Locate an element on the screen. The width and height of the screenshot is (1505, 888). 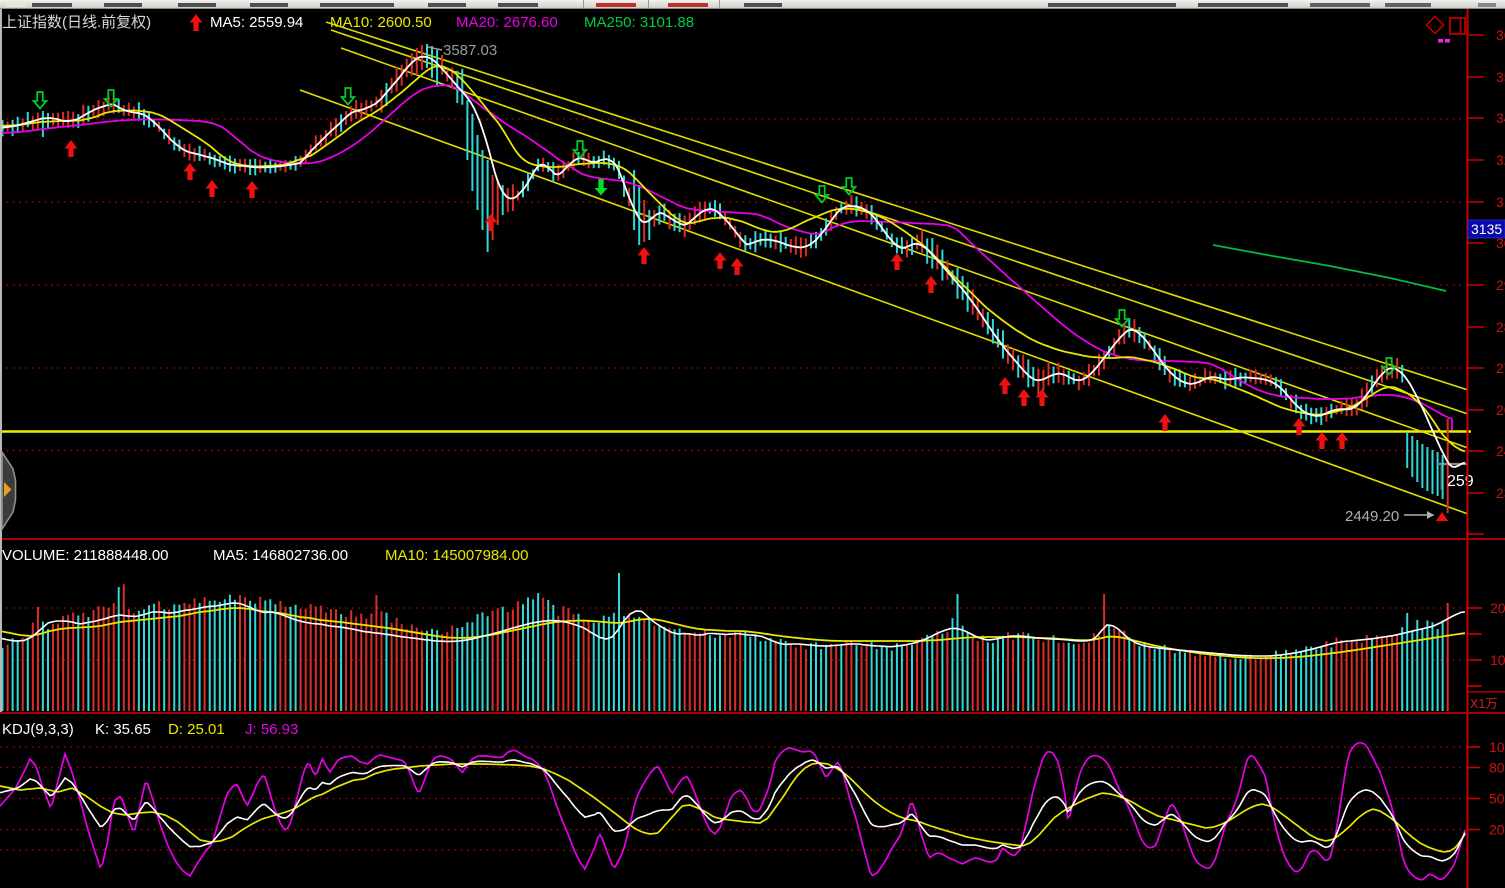
svg-text: 363 is located at coordinates (1500, 35).